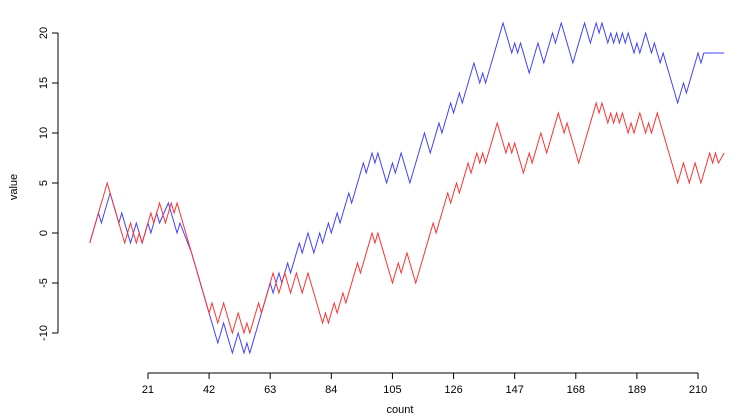 This screenshot has width=740, height=420. Describe the element at coordinates (44, 183) in the screenshot. I see `y-tick-label: 5` at that location.